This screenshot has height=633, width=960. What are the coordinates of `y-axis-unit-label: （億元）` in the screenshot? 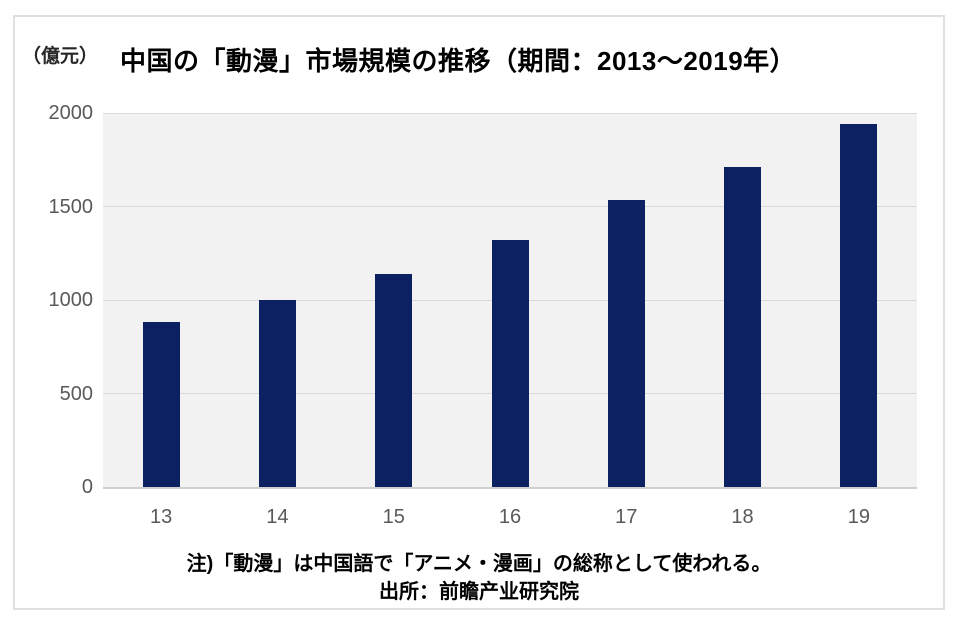 It's located at (60, 56).